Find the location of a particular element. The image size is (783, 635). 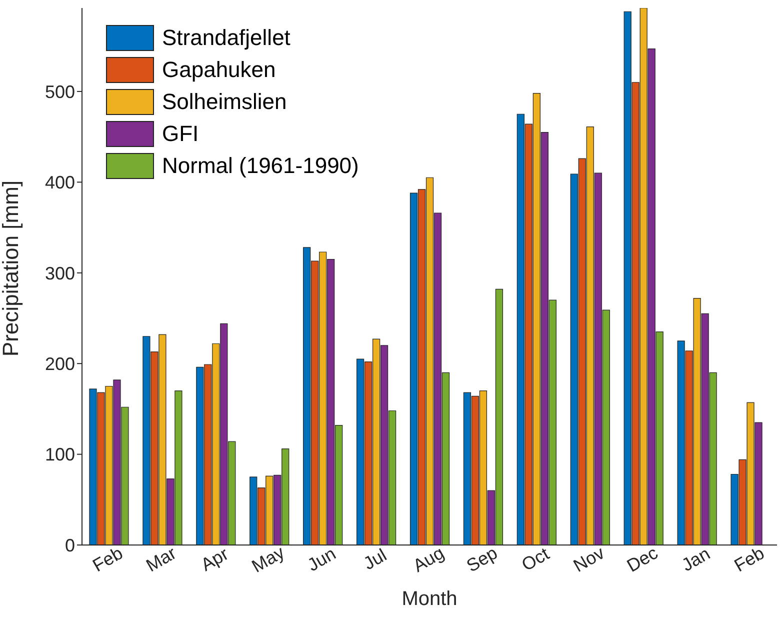

y-tick-label: 300 is located at coordinates (59, 273).